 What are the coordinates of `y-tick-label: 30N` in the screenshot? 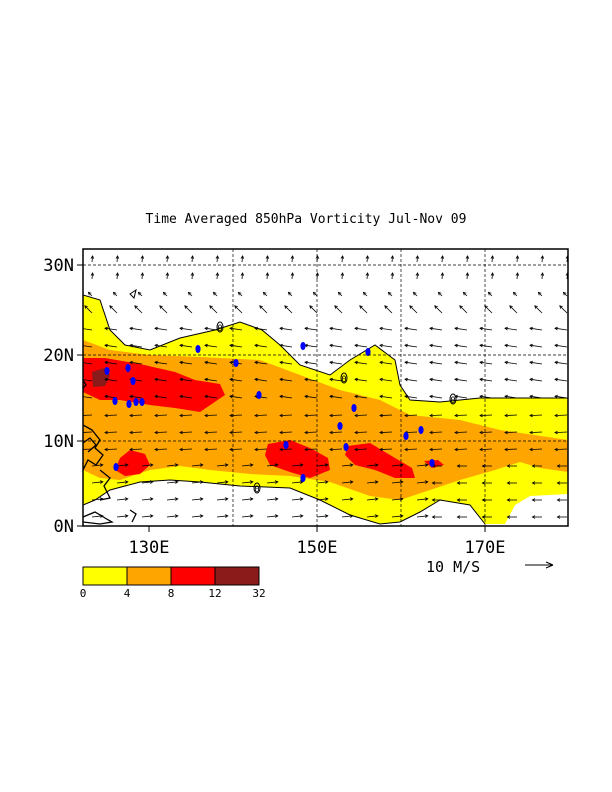 It's located at (58, 266).